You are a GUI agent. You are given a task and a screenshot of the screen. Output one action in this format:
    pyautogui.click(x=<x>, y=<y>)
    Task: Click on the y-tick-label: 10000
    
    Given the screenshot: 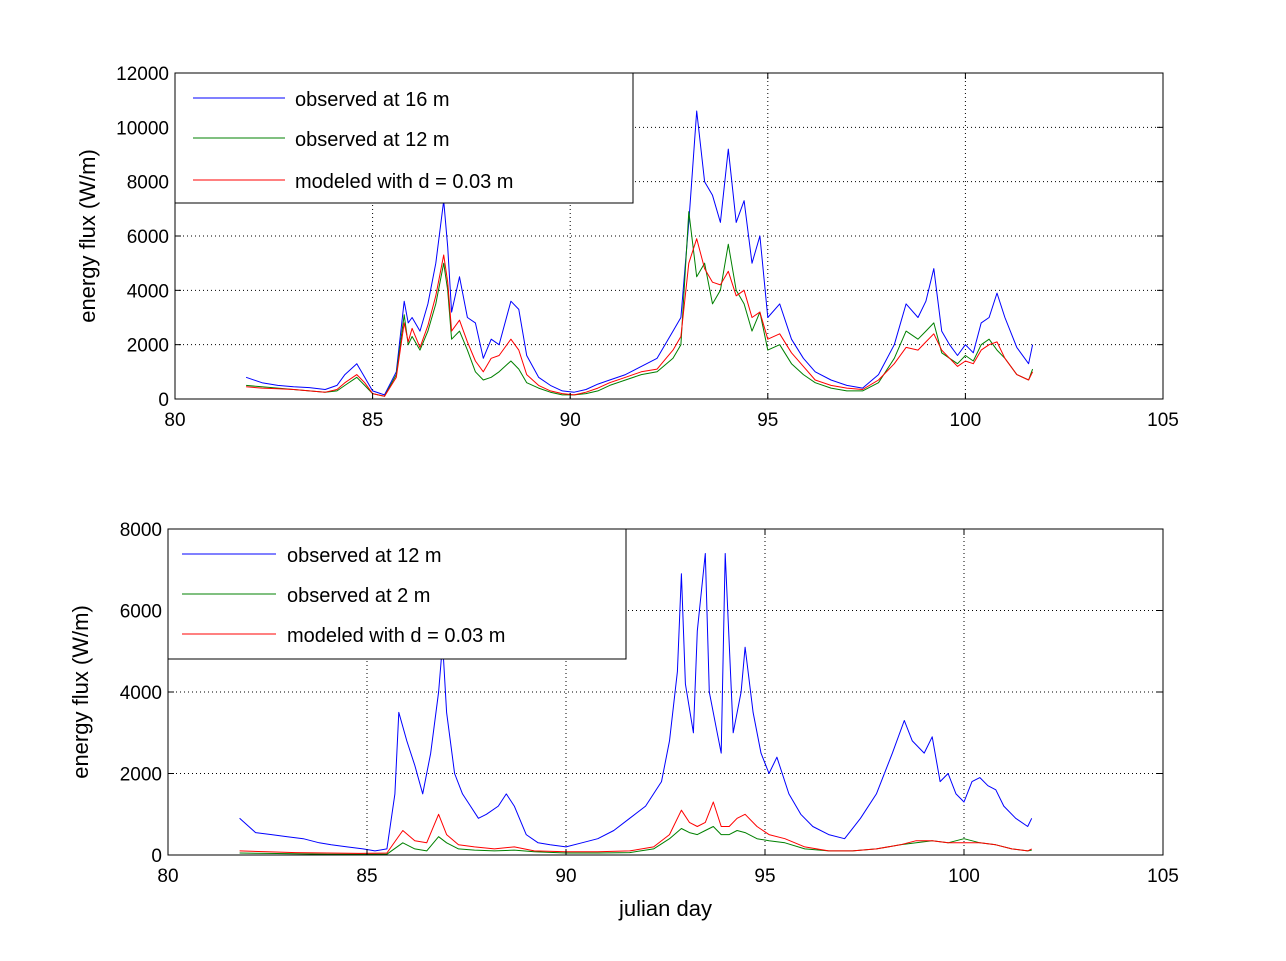 What is the action you would take?
    pyautogui.click(x=142, y=128)
    